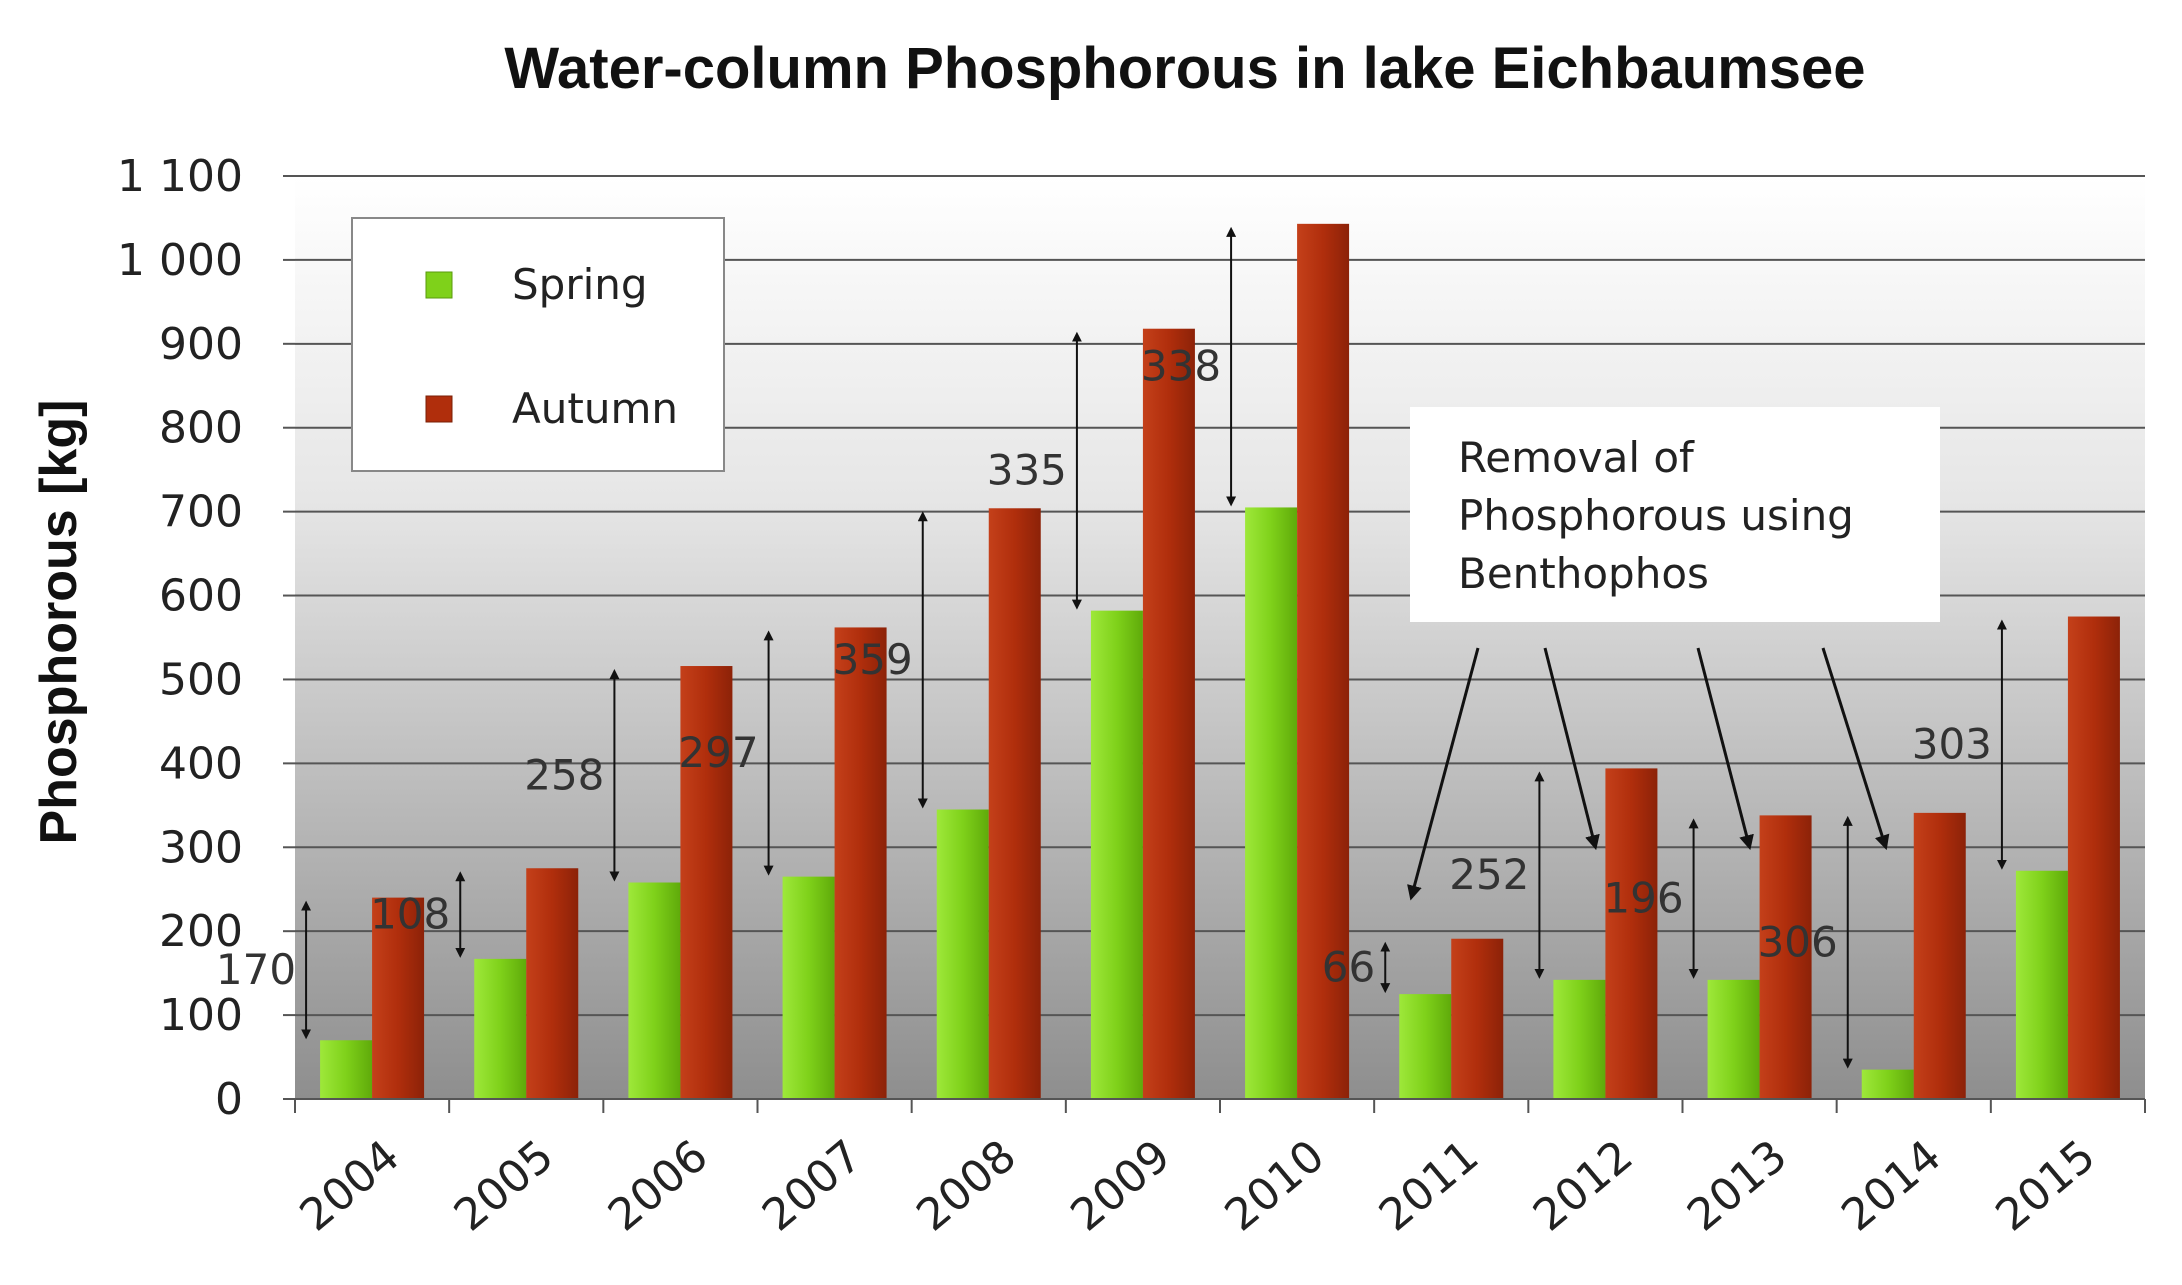 Image resolution: width=2182 pixels, height=1285 pixels. What do you see at coordinates (500, 1028) in the screenshot?
I see `bar-spring-2005` at bounding box center [500, 1028].